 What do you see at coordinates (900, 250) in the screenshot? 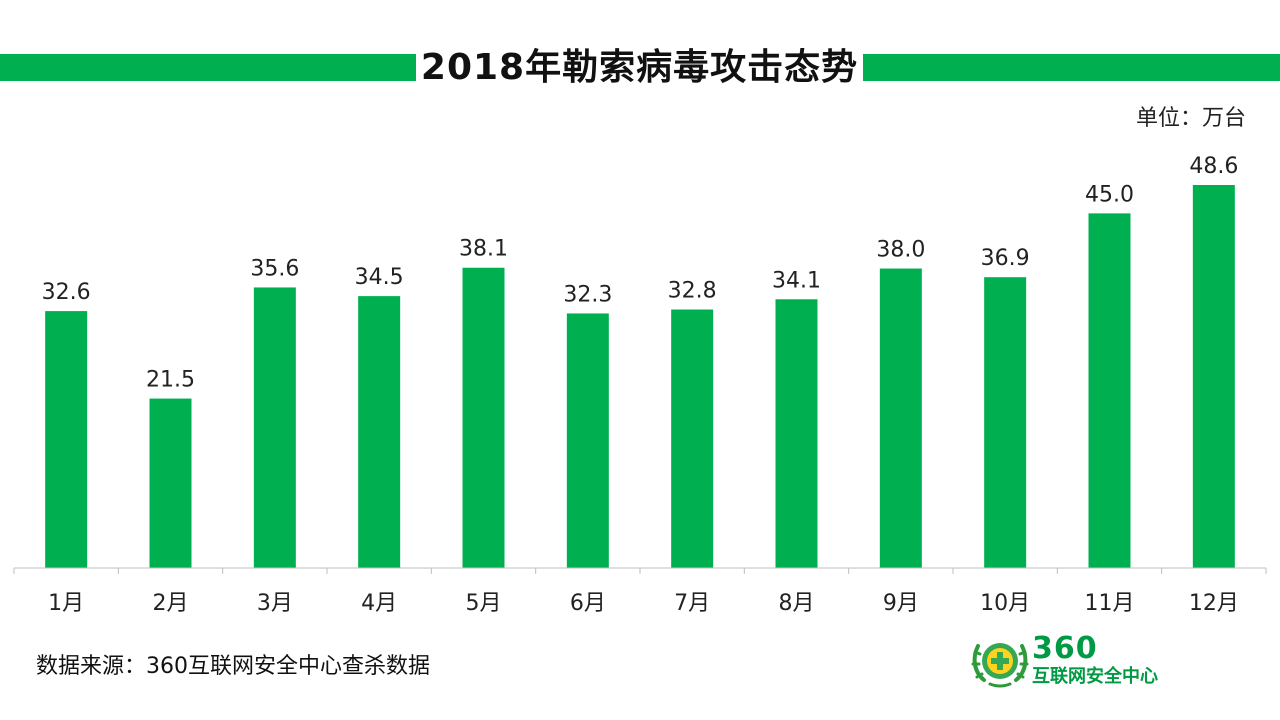
I see `bar-value-label: 38.0` at bounding box center [900, 250].